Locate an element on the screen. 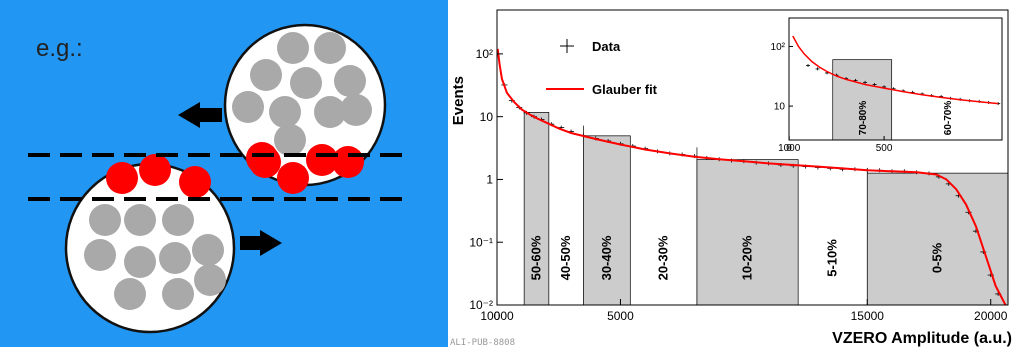 The height and width of the screenshot is (347, 1017). inset-background is located at coordinates (895, 79).